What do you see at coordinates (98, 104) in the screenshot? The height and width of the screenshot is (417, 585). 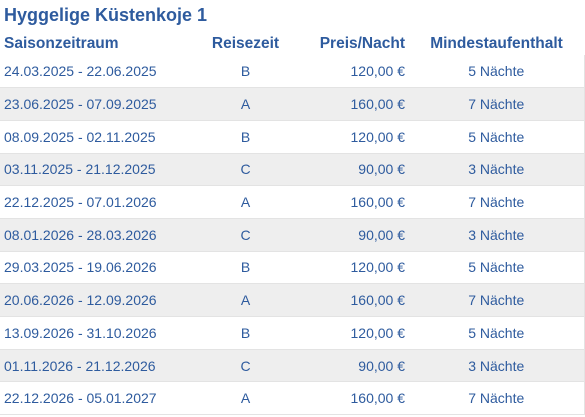 I see `cell-season: 23.06.2025 - 07.09.2025` at bounding box center [98, 104].